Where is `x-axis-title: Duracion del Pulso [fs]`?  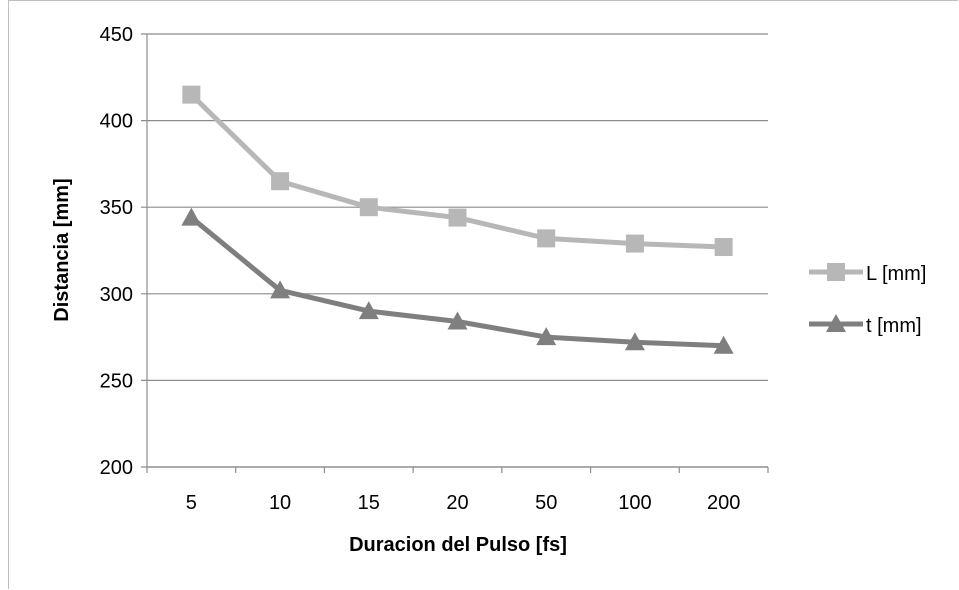
x-axis-title: Duracion del Pulso [fs] is located at coordinates (458, 545).